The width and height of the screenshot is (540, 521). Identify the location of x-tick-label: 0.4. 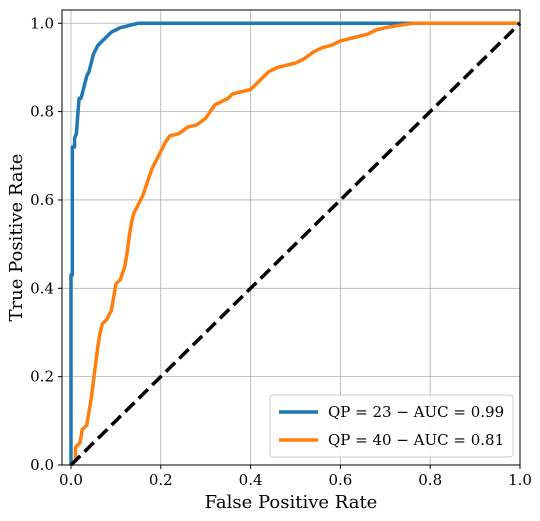
(251, 480).